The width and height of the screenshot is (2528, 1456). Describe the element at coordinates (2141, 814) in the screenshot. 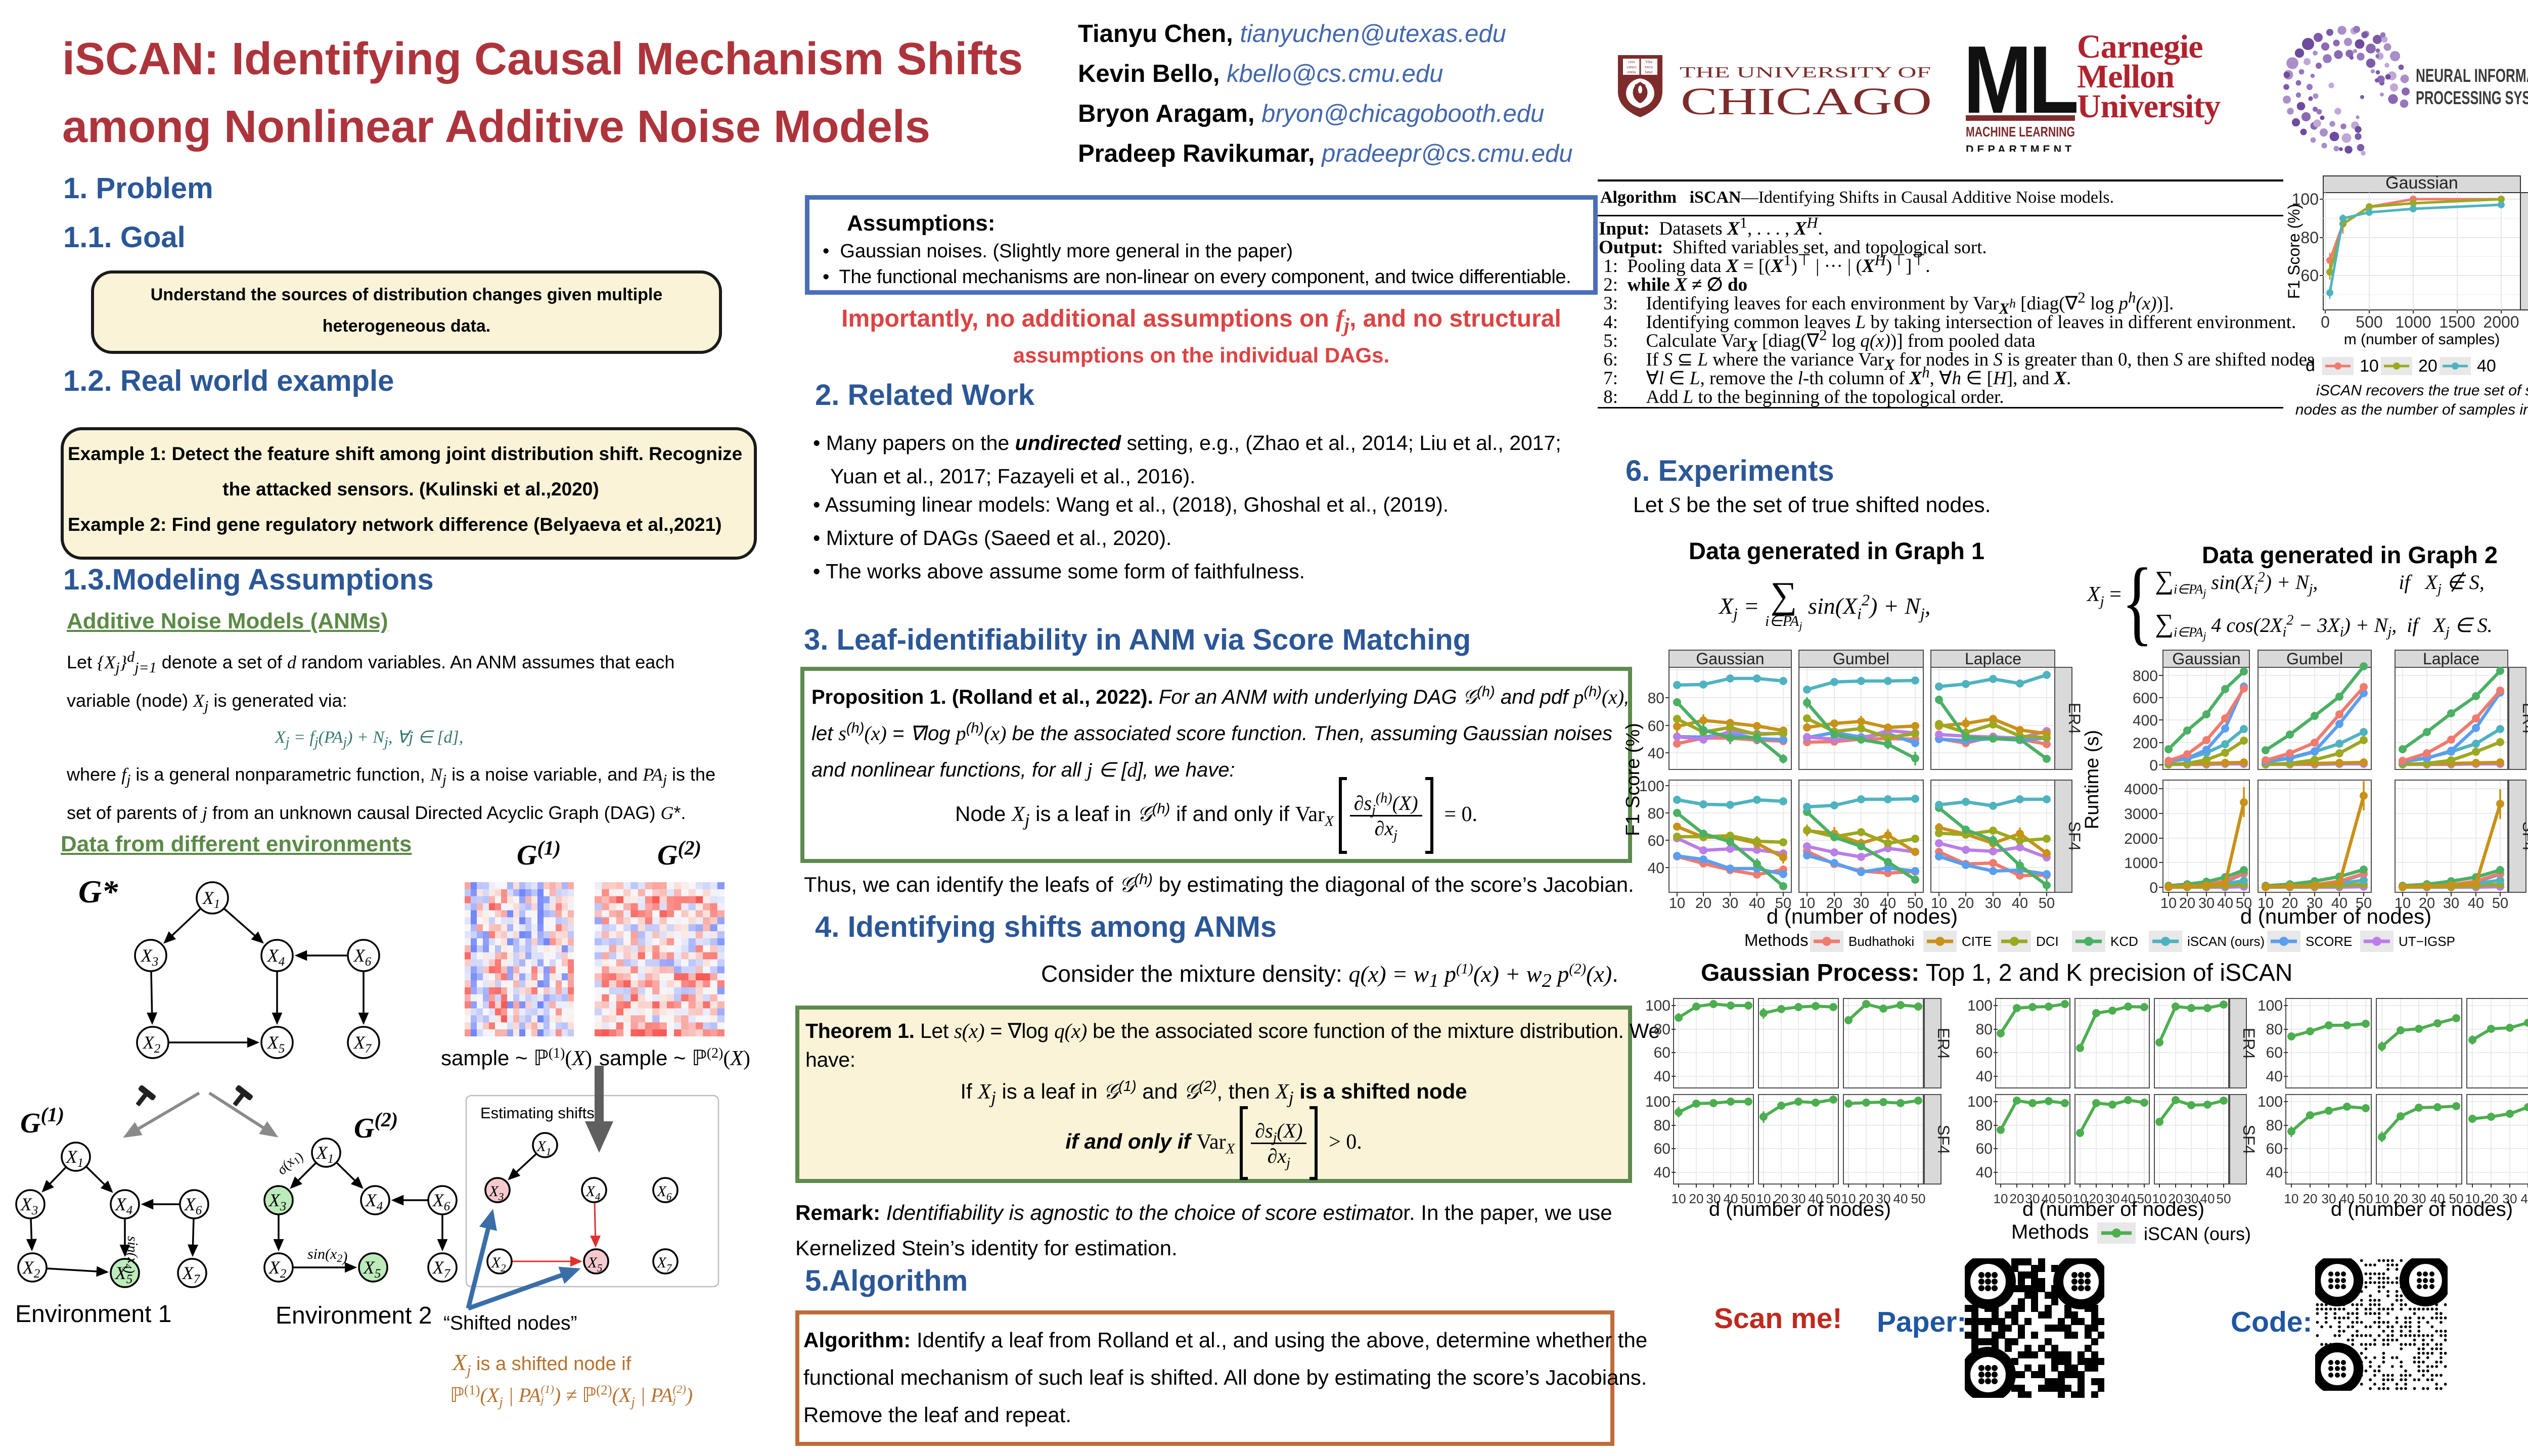

I see `svg-text: 3000` at that location.